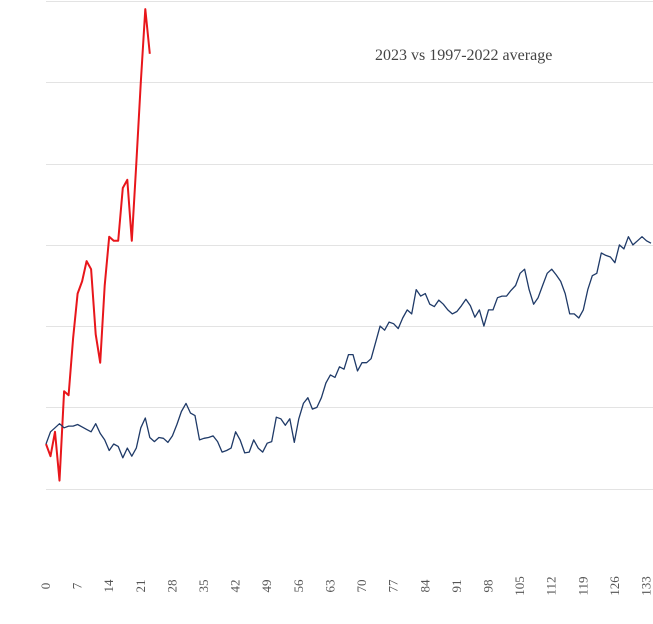 The height and width of the screenshot is (624, 653). Describe the element at coordinates (424, 586) in the screenshot. I see `x-tick-label: 84` at that location.